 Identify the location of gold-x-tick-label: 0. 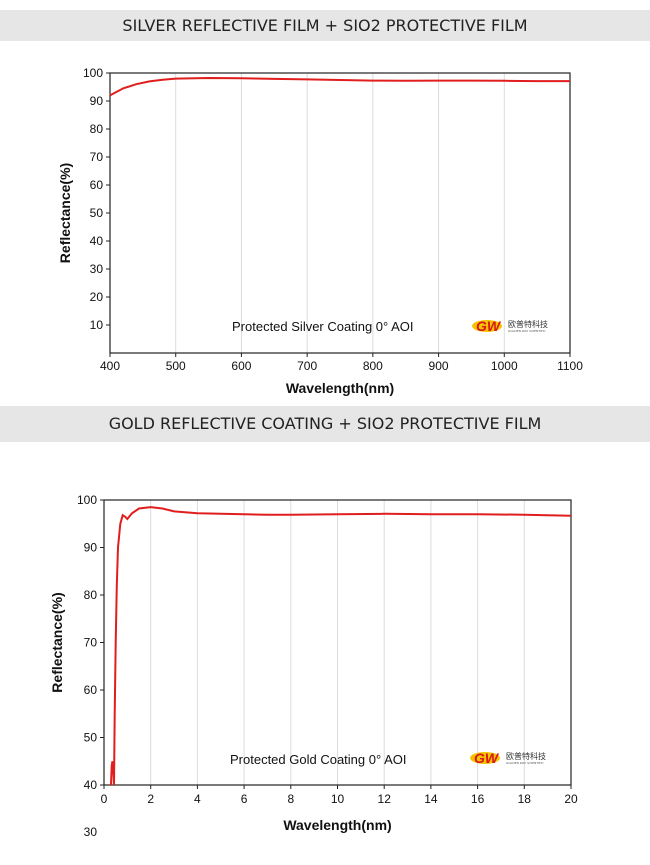
(104, 799).